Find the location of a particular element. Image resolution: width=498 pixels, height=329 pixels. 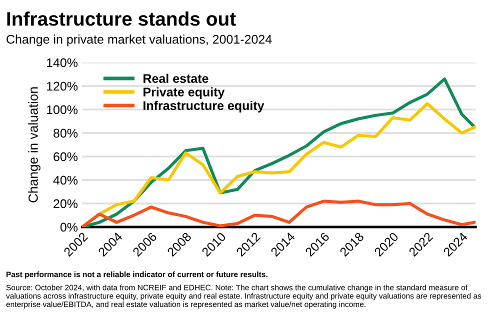

y-tick-label: 80% is located at coordinates (66, 133).